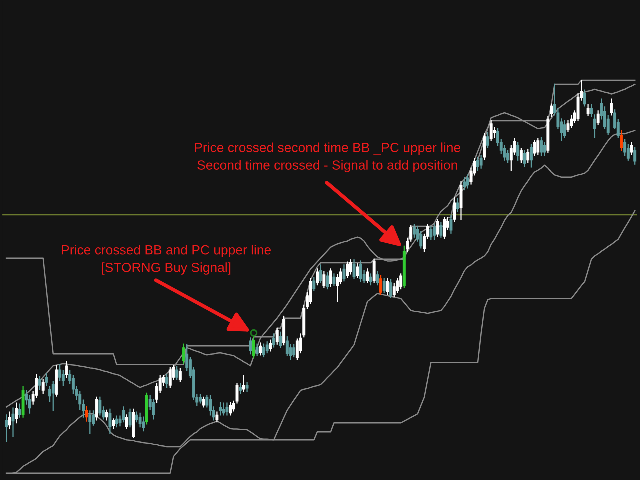 Image resolution: width=640 pixels, height=480 pixels. I want to click on annotation: Price crossed BB and PC upper line [STORNG Buy Signal], so click(167, 260).